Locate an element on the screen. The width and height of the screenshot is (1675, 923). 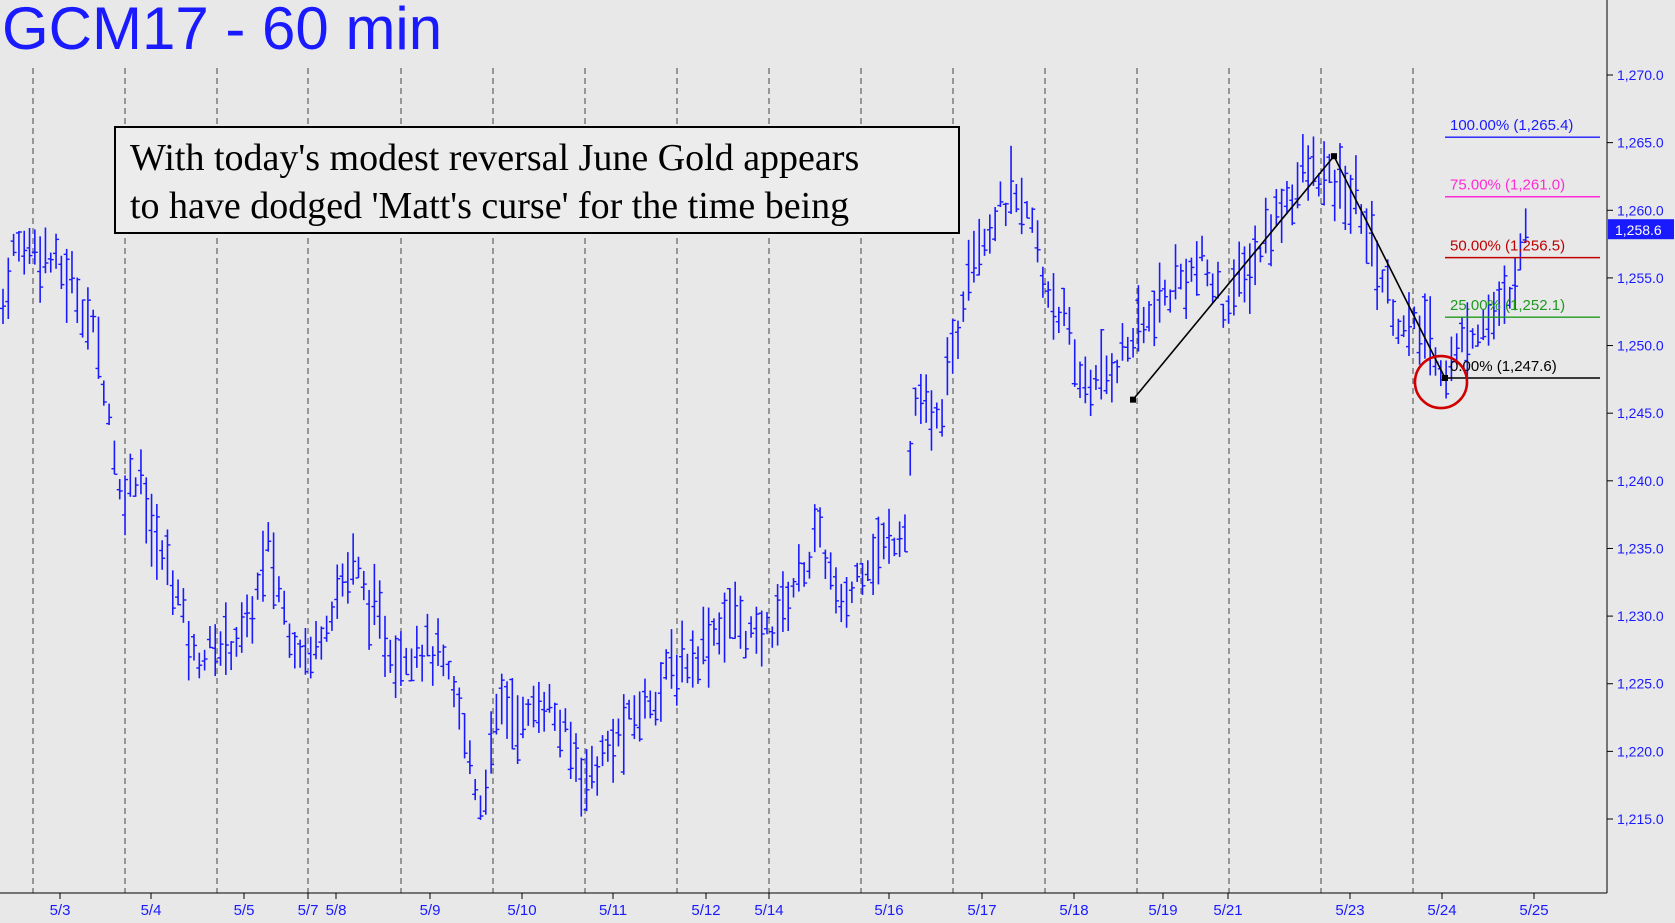
y-tick-label: 1,230.0 is located at coordinates (1640, 616).